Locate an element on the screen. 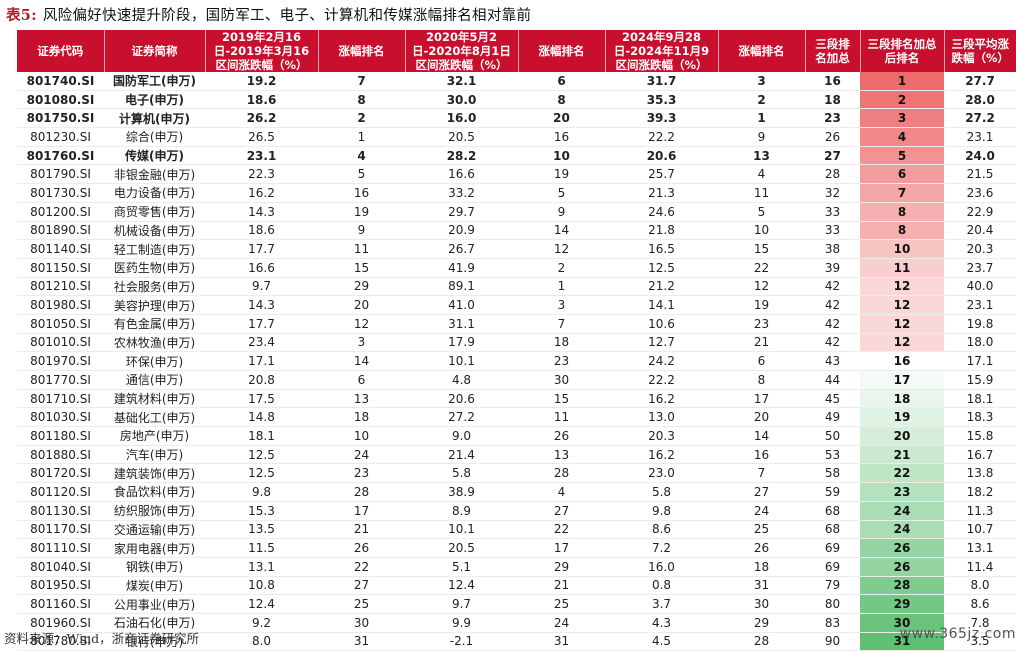 This screenshot has height=651, width=1024. period1-rank-cell: 23 is located at coordinates (361, 473).